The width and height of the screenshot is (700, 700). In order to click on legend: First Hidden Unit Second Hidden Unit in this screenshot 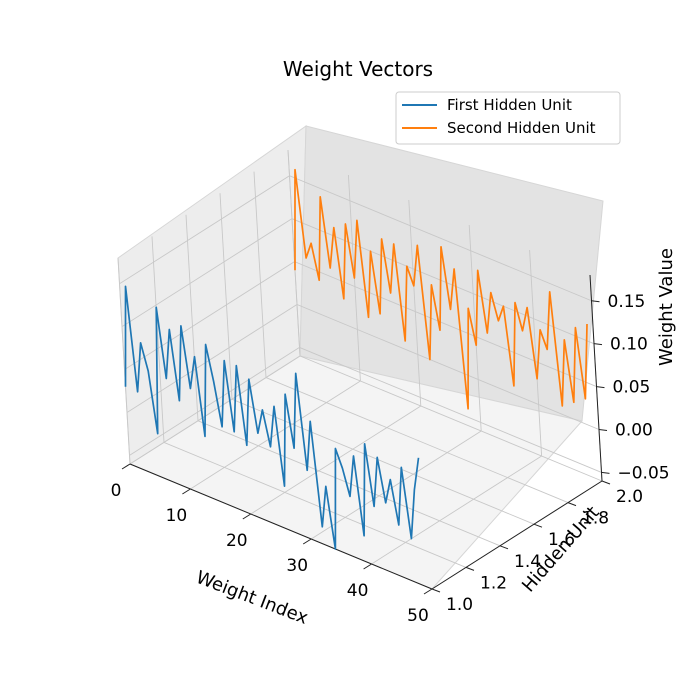, I will do `click(508, 118)`.